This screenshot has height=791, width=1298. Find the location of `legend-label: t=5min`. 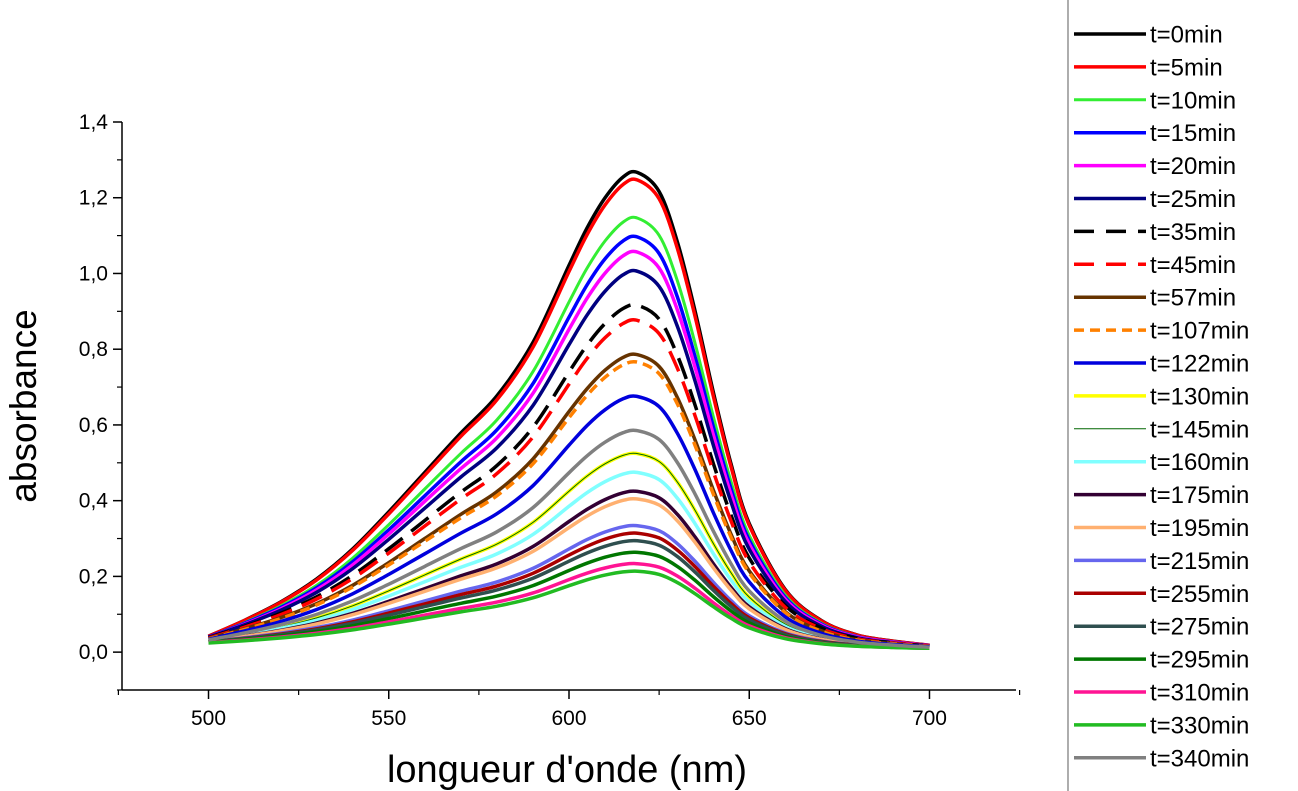

legend-label: t=5min is located at coordinates (1186, 67).